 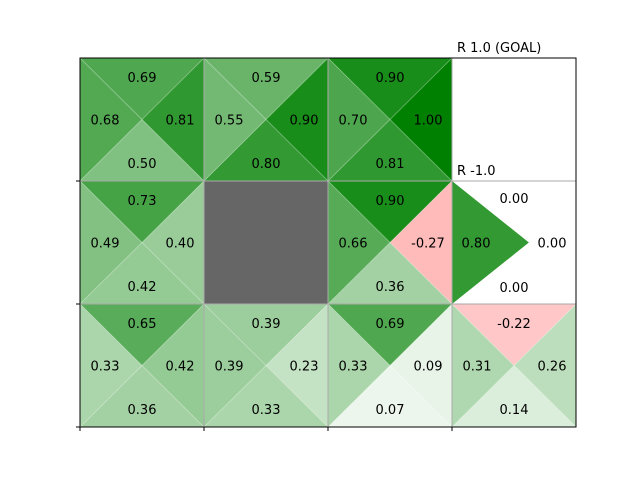 What do you see at coordinates (105, 367) in the screenshot?
I see `q-value-left: 0.33` at bounding box center [105, 367].